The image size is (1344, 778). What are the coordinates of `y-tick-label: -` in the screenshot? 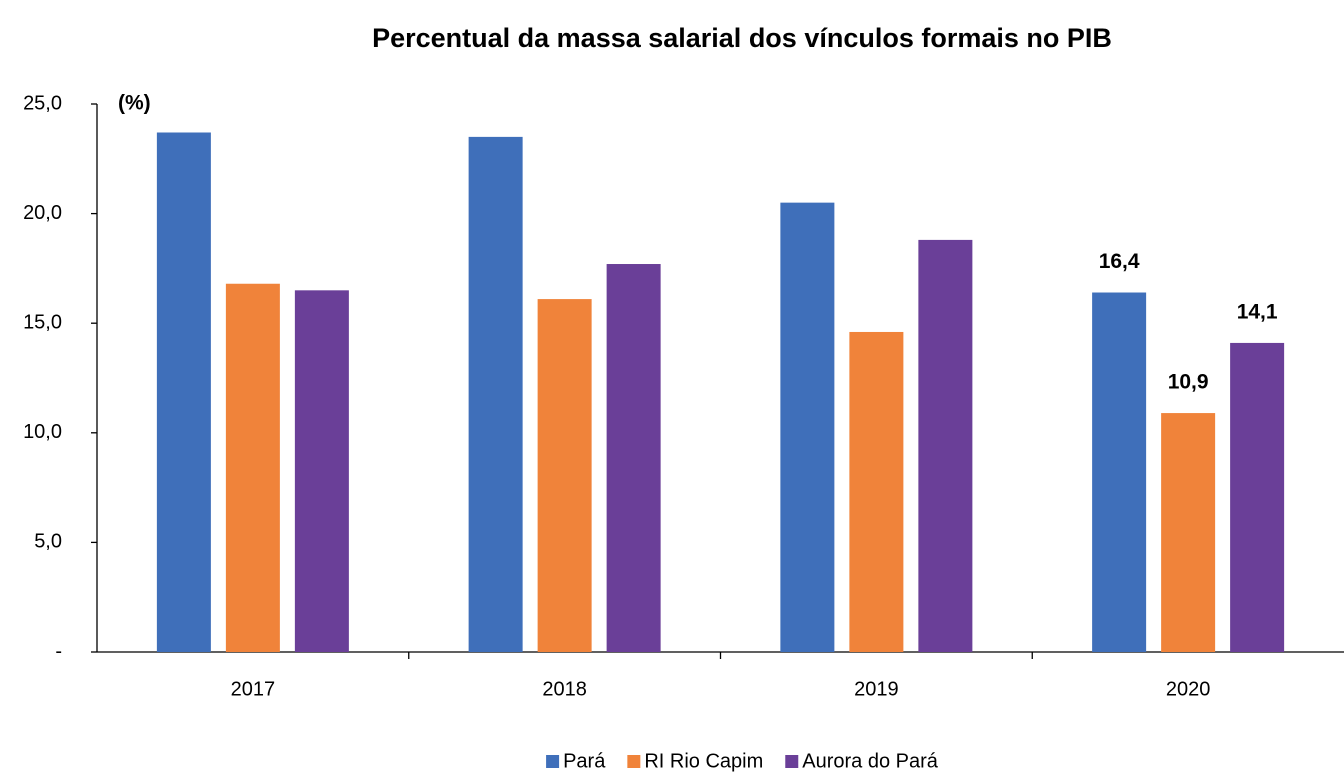 It's located at (58, 651).